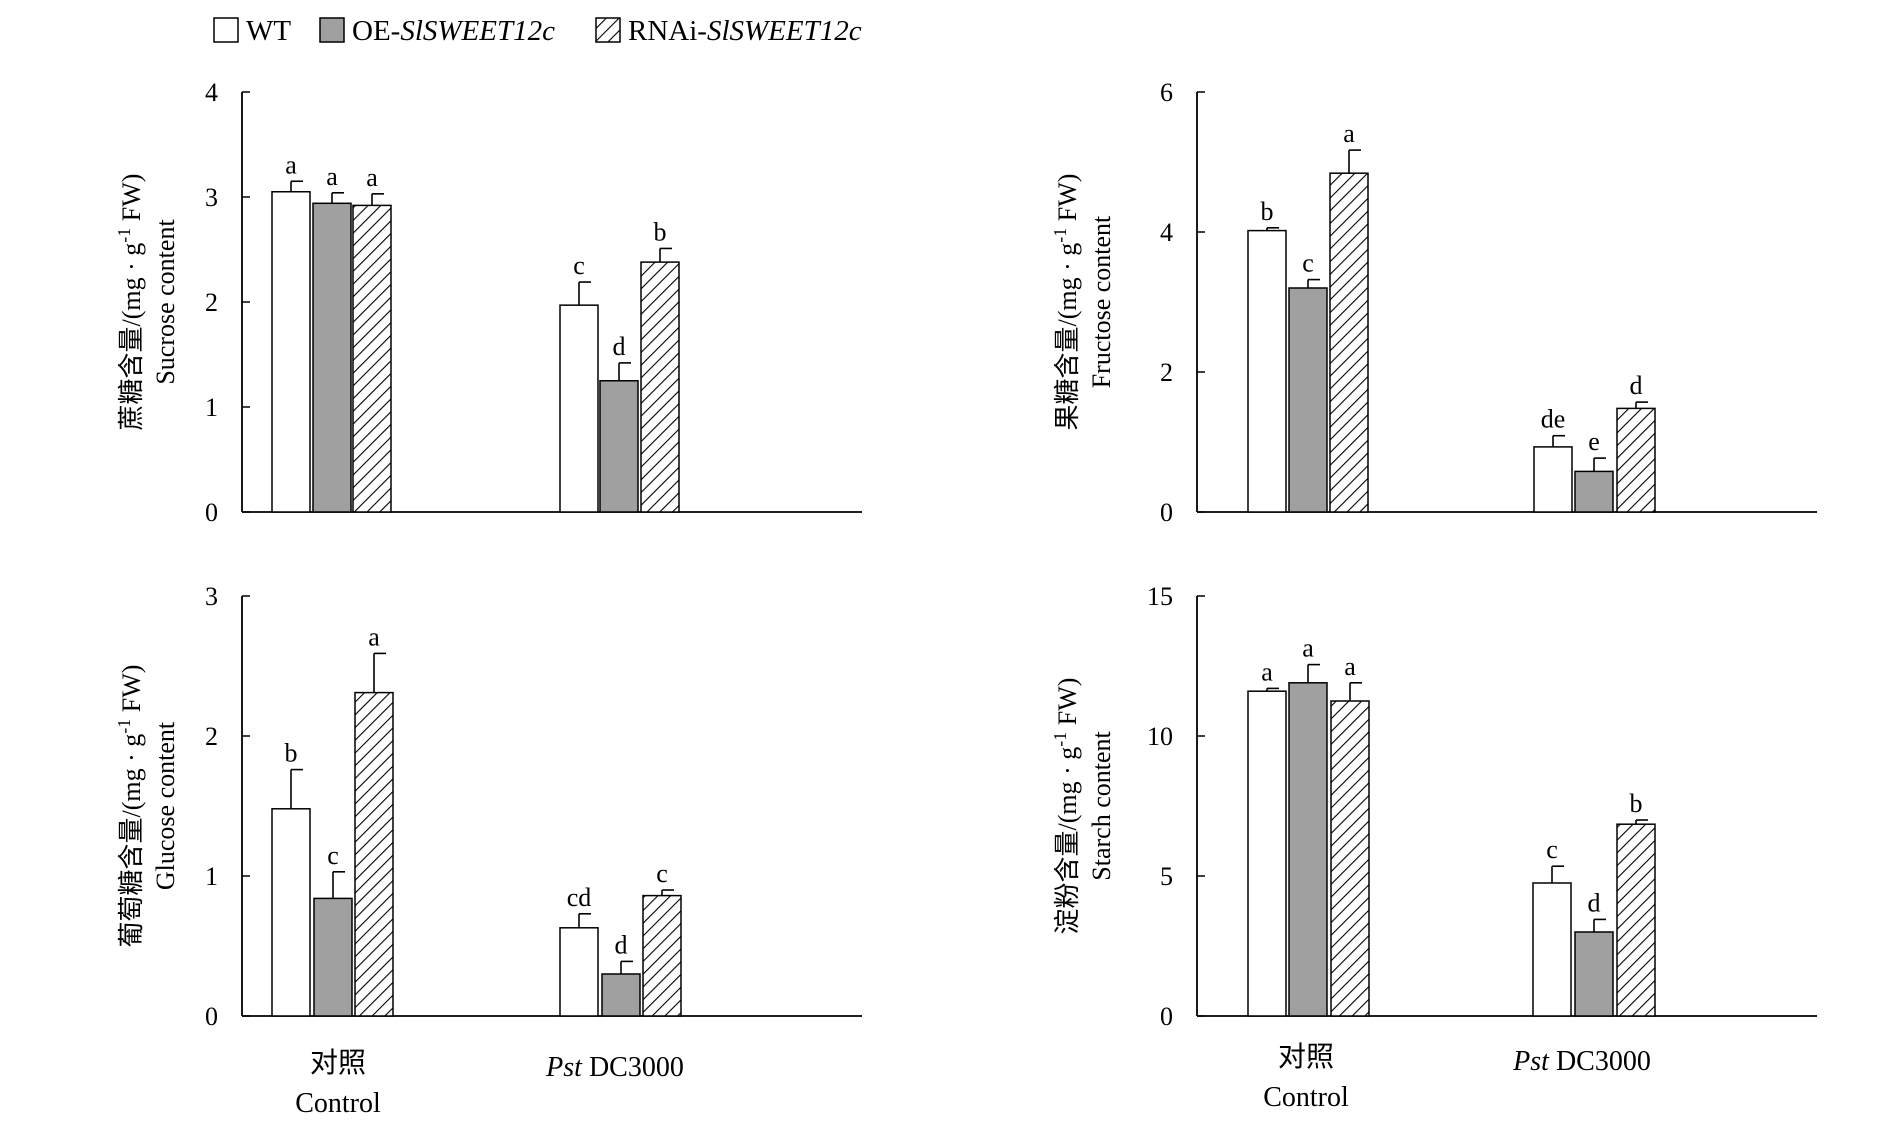 This screenshot has height=1143, width=1890. I want to click on y-axis-label-cn: 果糖含量/(mg · g-1 FW), so click(1066, 302).